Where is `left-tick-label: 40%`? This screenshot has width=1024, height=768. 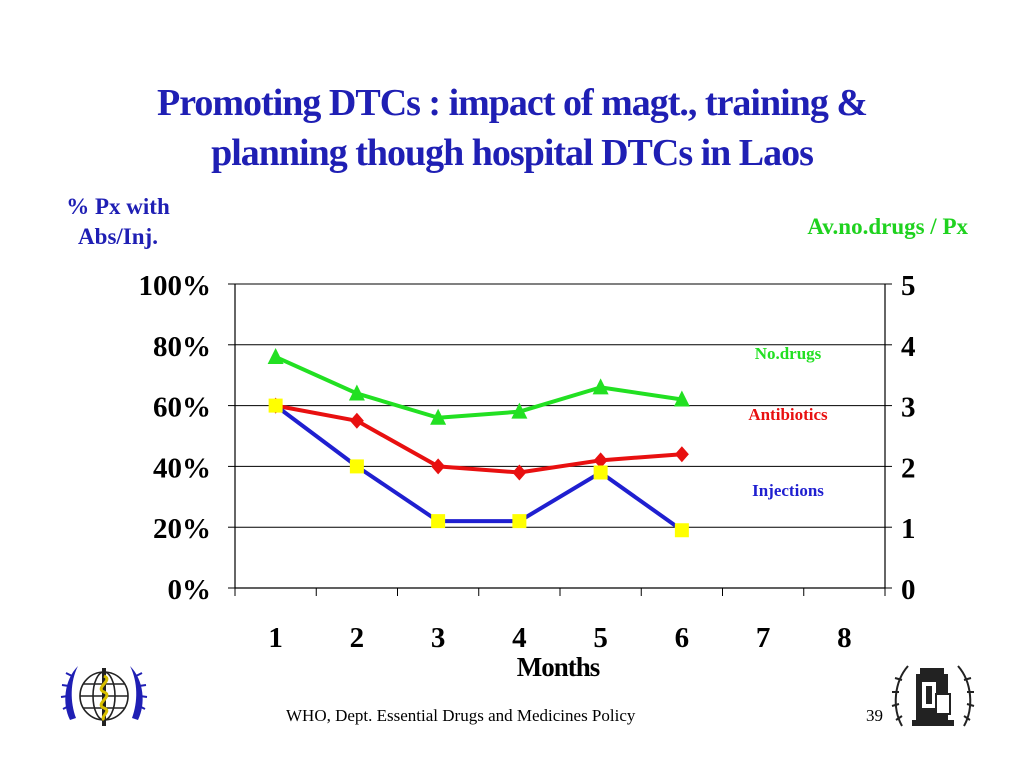 left-tick-label: 40% is located at coordinates (182, 468).